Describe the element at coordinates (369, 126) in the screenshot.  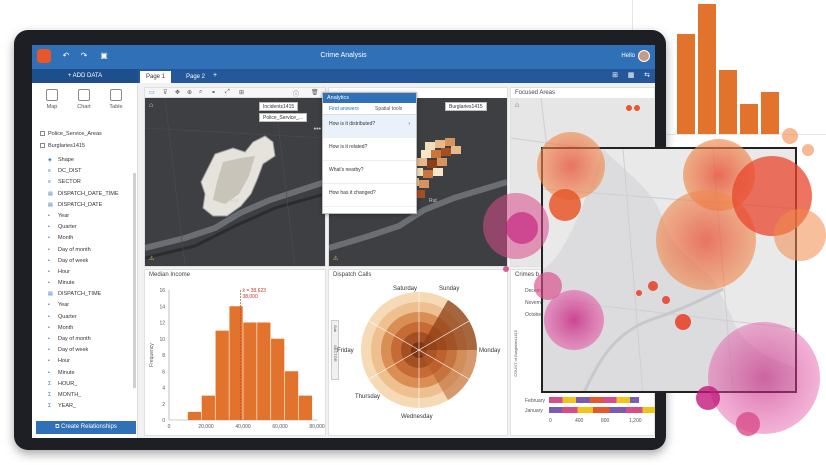
I see `question-distribution: How is it distributed? ›` at that location.